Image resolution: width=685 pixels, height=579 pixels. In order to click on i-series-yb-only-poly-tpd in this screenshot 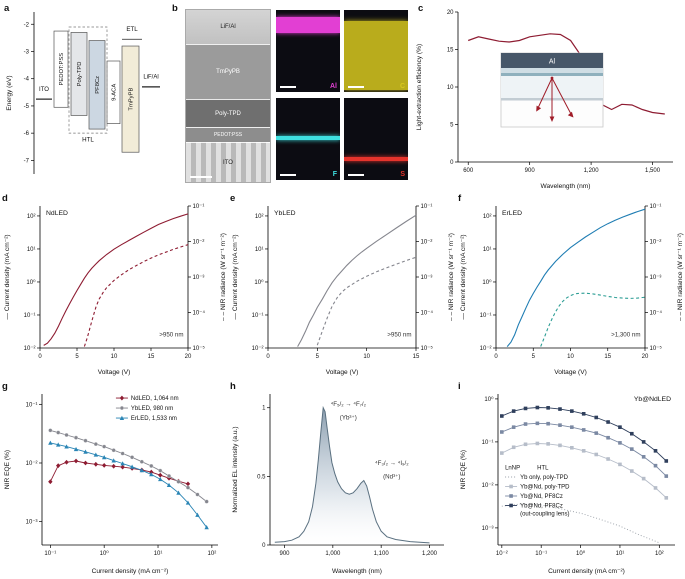, I will do `click(580, 523)`.